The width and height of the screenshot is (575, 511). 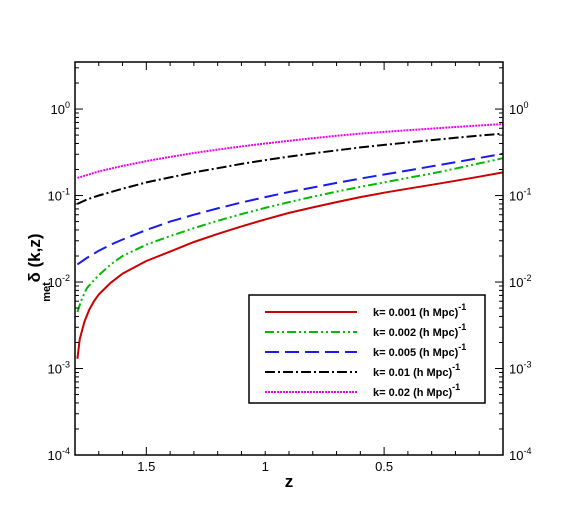 I want to click on legend-label-4: k= 0.01 (h Mpc)-1, so click(x=416, y=370).